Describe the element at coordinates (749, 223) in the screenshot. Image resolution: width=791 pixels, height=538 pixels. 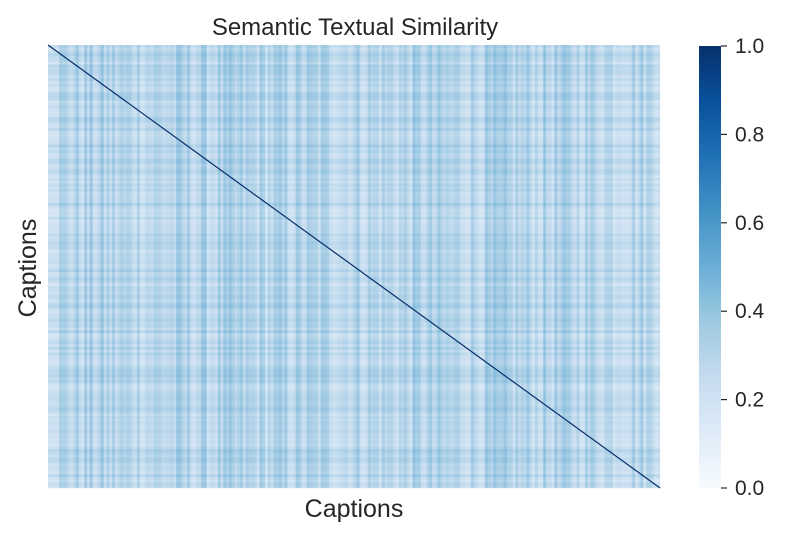
I see `colorbar-tick-label: 0.6` at that location.